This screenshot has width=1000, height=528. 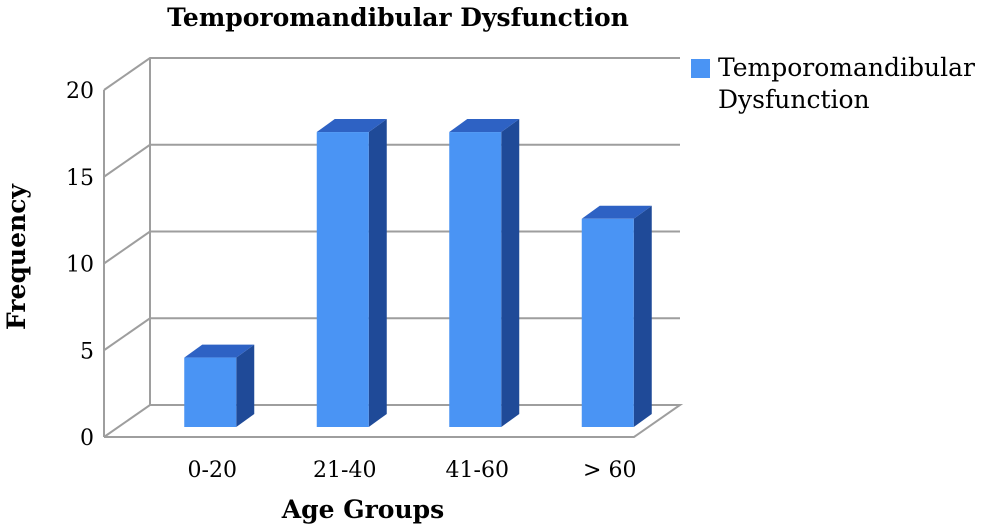 What do you see at coordinates (477, 470) in the screenshot?
I see `x-tick-label: 41-60` at bounding box center [477, 470].